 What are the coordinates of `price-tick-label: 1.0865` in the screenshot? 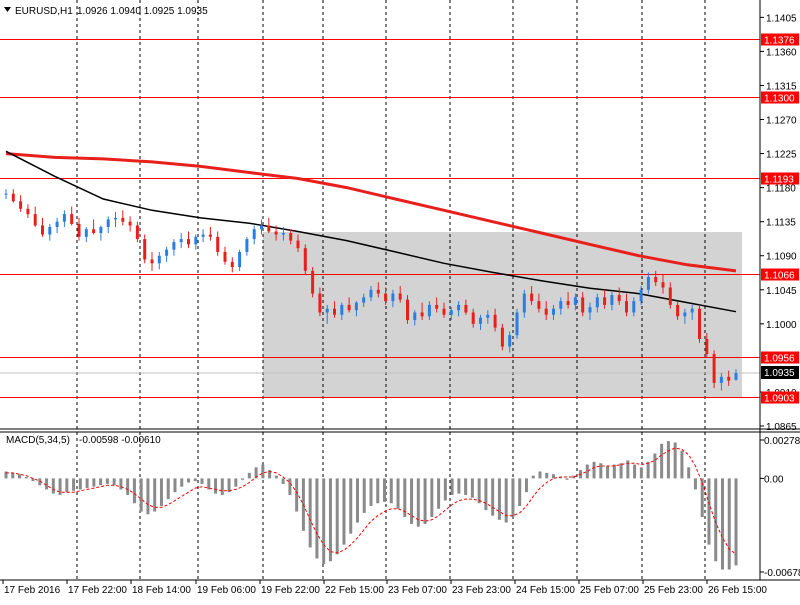 It's located at (781, 427).